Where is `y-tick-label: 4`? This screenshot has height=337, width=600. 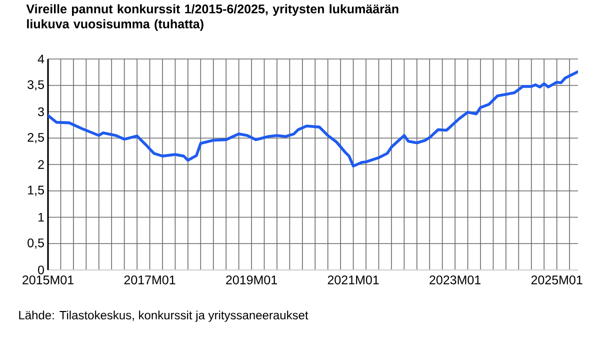 y-tick-label: 4 is located at coordinates (41, 59).